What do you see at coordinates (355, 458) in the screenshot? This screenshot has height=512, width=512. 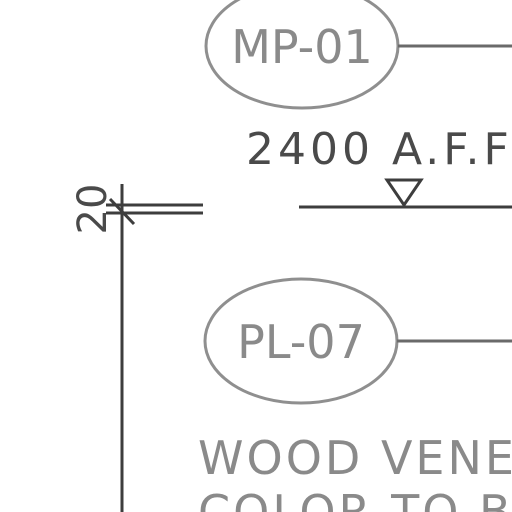 I see `note-line-1: WOOD VENEER` at bounding box center [355, 458].